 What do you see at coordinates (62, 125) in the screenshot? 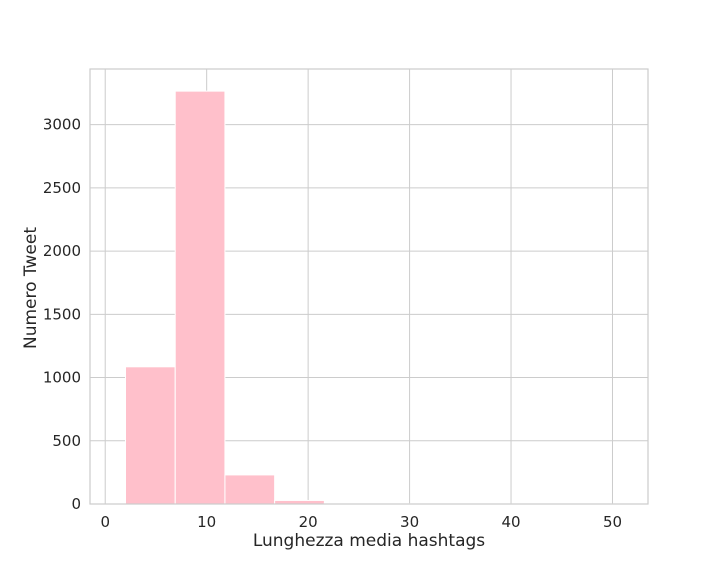
I see `y-tick-label: 3000` at bounding box center [62, 125].